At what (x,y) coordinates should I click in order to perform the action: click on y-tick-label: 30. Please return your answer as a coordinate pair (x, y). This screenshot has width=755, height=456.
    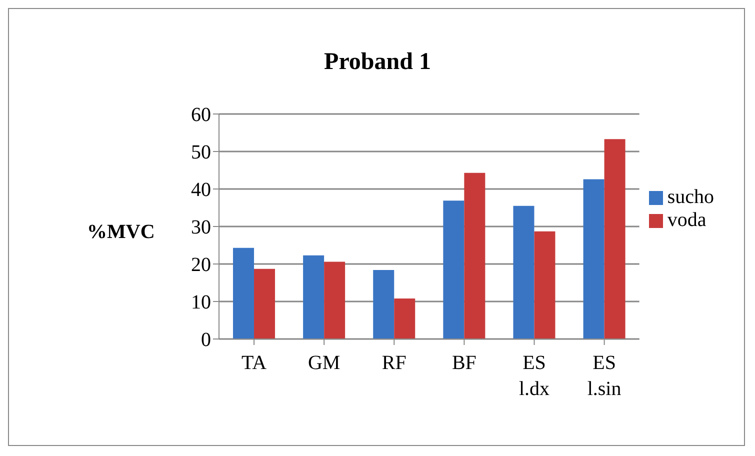
    Looking at the image, I should click on (201, 227).